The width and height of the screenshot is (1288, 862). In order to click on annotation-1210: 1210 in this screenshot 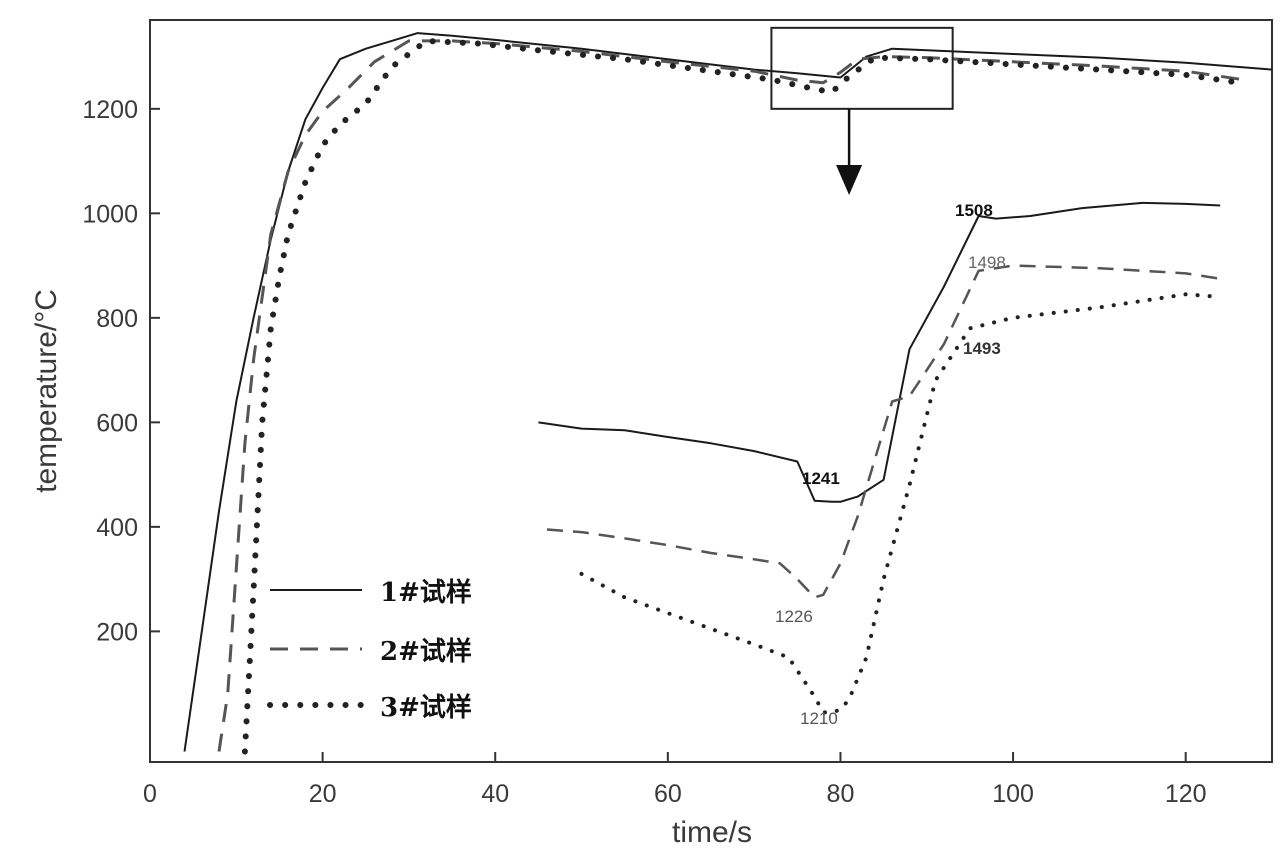, I will do `click(819, 718)`.